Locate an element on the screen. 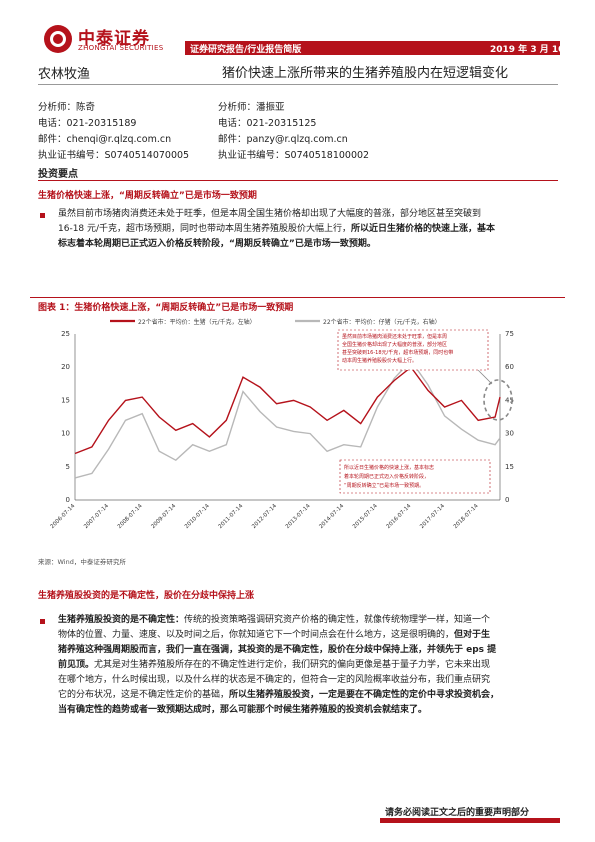 This screenshot has width=595, height=842. analyst-1-name: 分析师：陈奇 is located at coordinates (67, 107).